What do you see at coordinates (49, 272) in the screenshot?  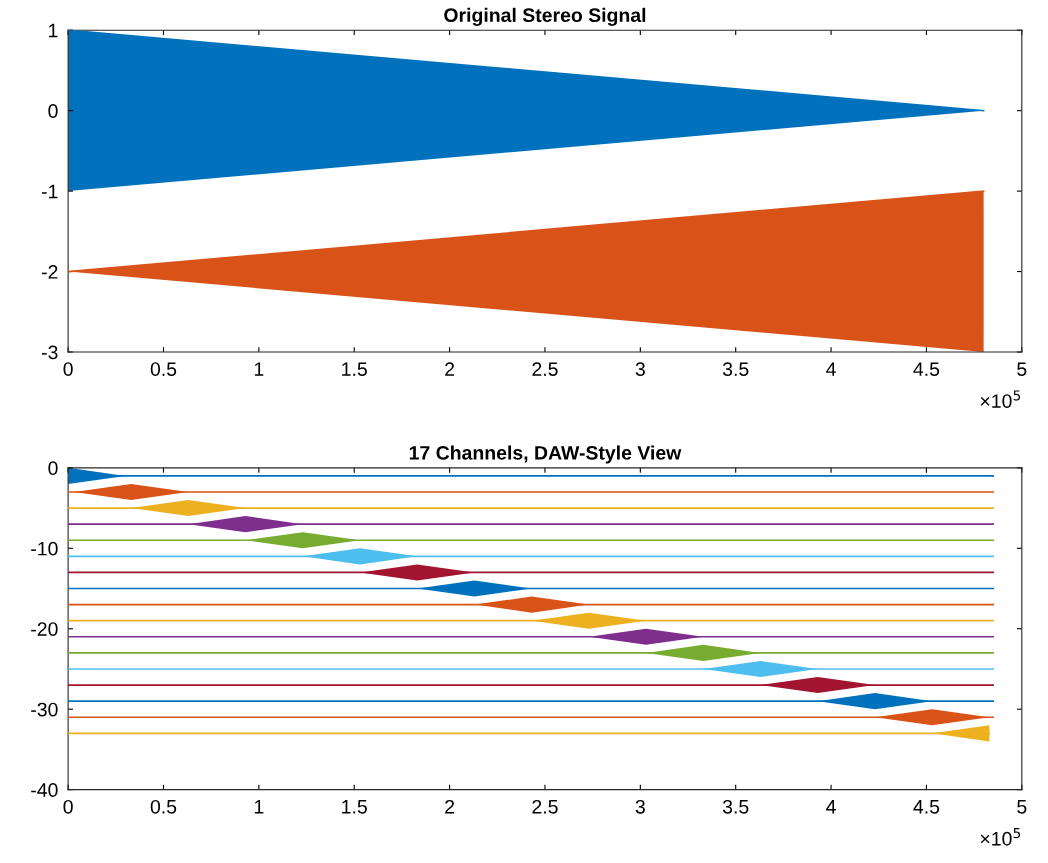 I see `y-tick-label: -2` at bounding box center [49, 272].